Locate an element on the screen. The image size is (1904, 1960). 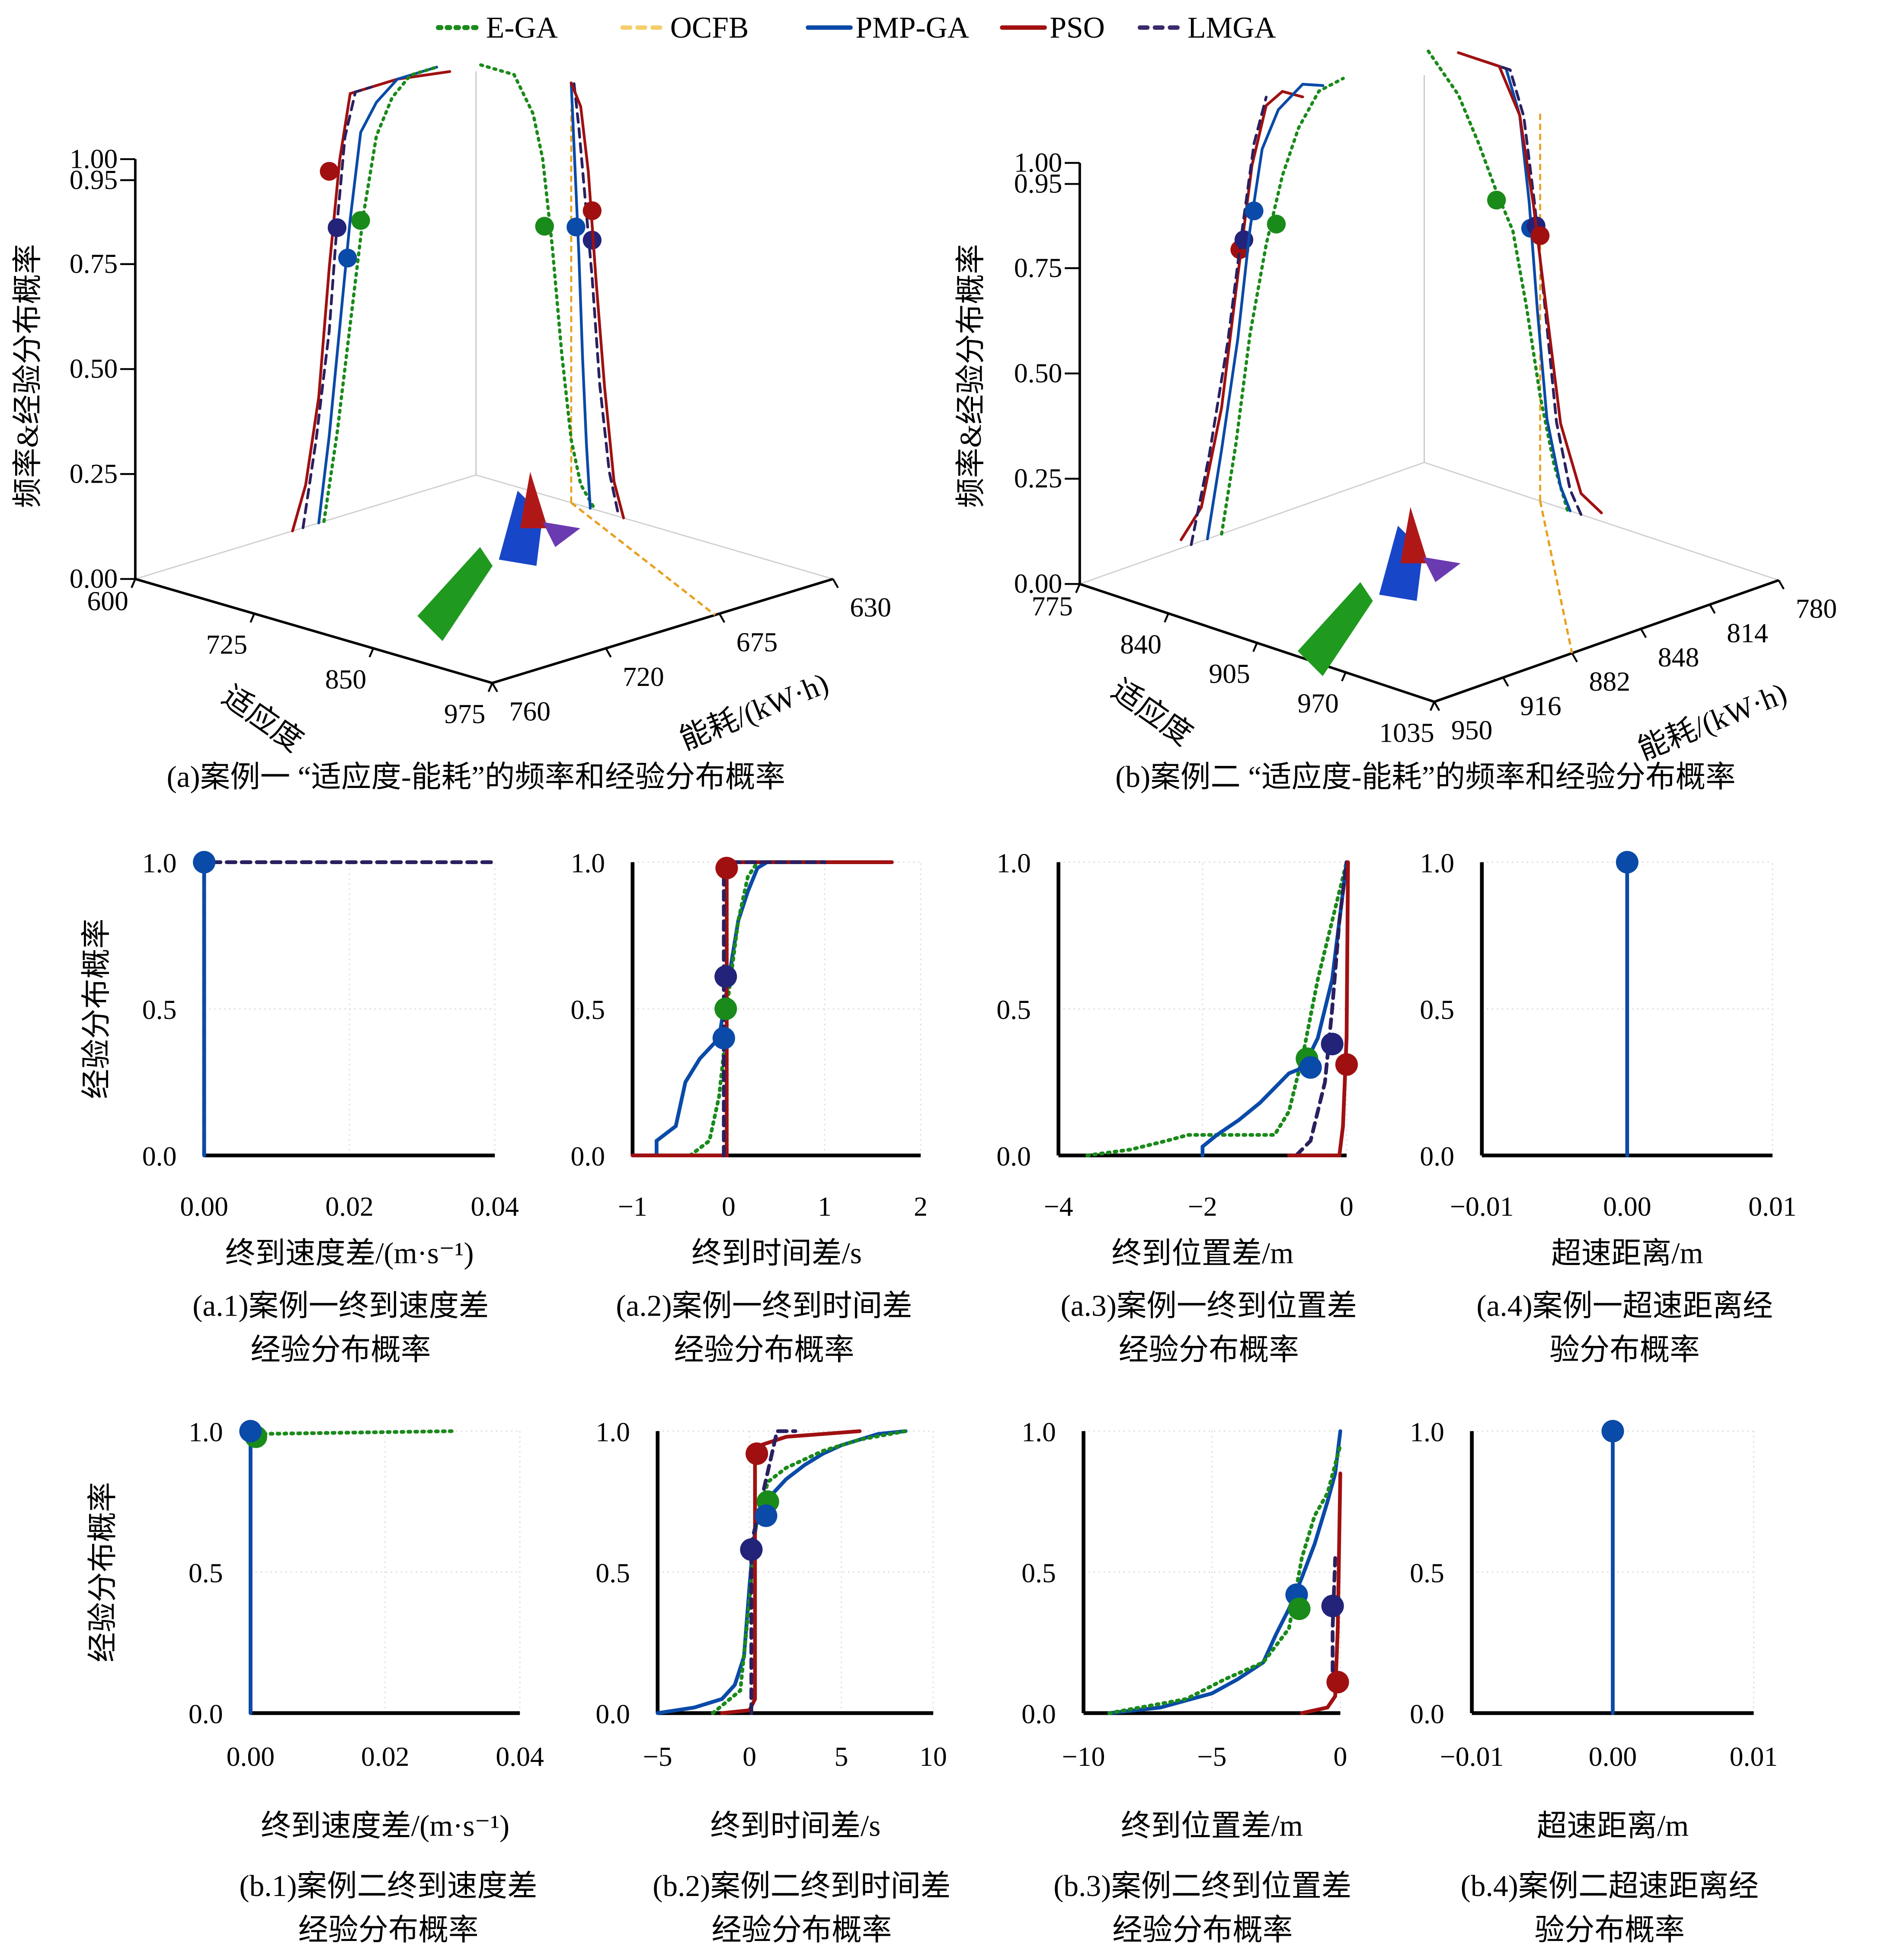
x-tick-label: 0.02 is located at coordinates (349, 1206).